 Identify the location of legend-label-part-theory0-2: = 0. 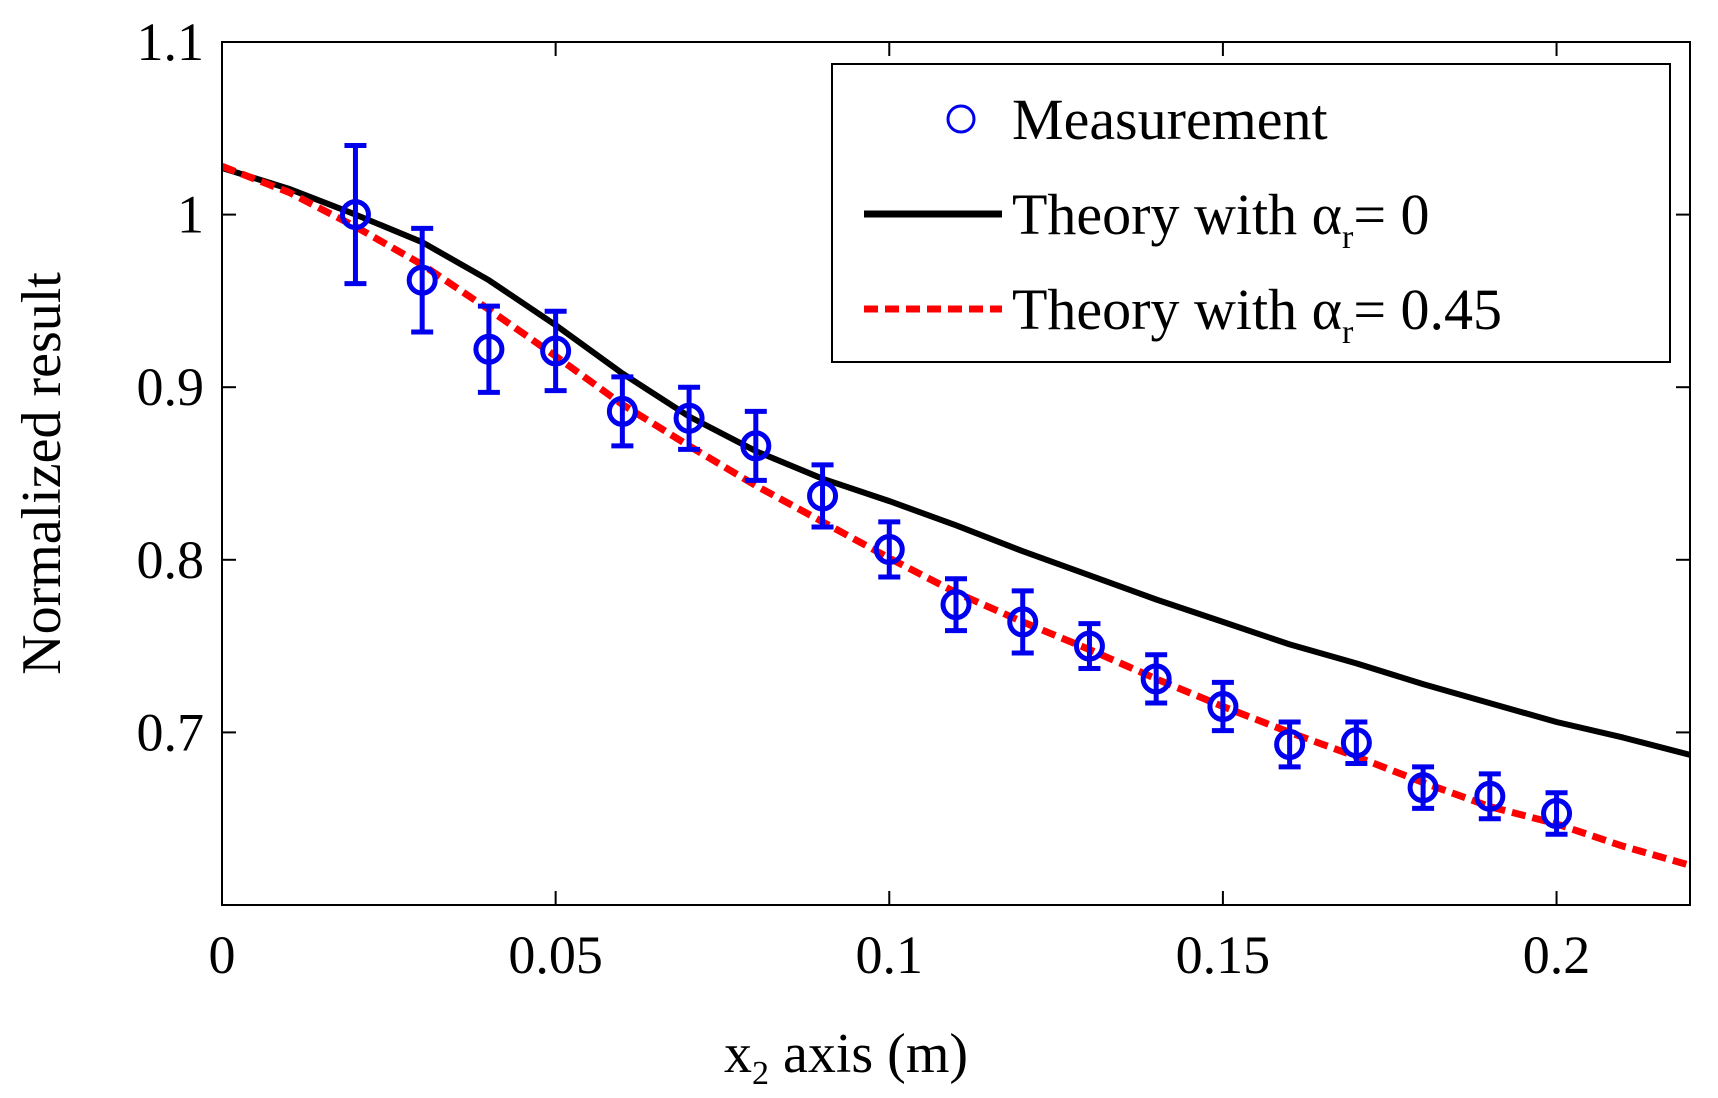
(1391, 214).